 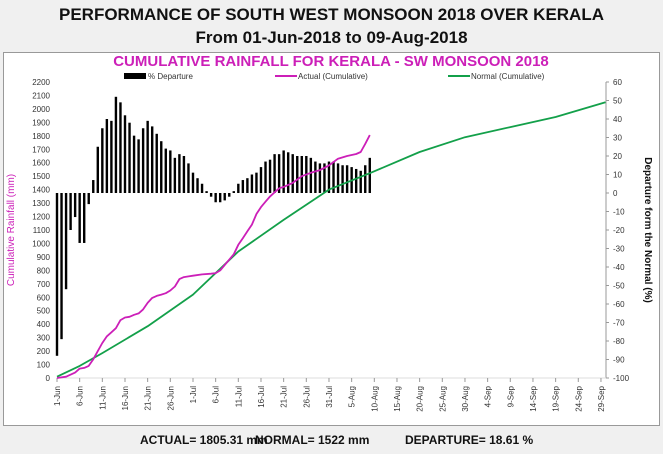 I want to click on y2-tick-label: -20, so click(x=619, y=230).